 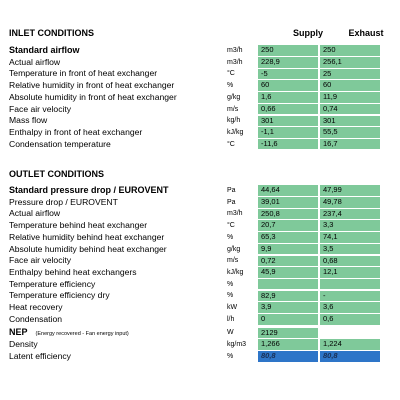 I want to click on section-title: INLET CONDITIONS, so click(x=51, y=33).